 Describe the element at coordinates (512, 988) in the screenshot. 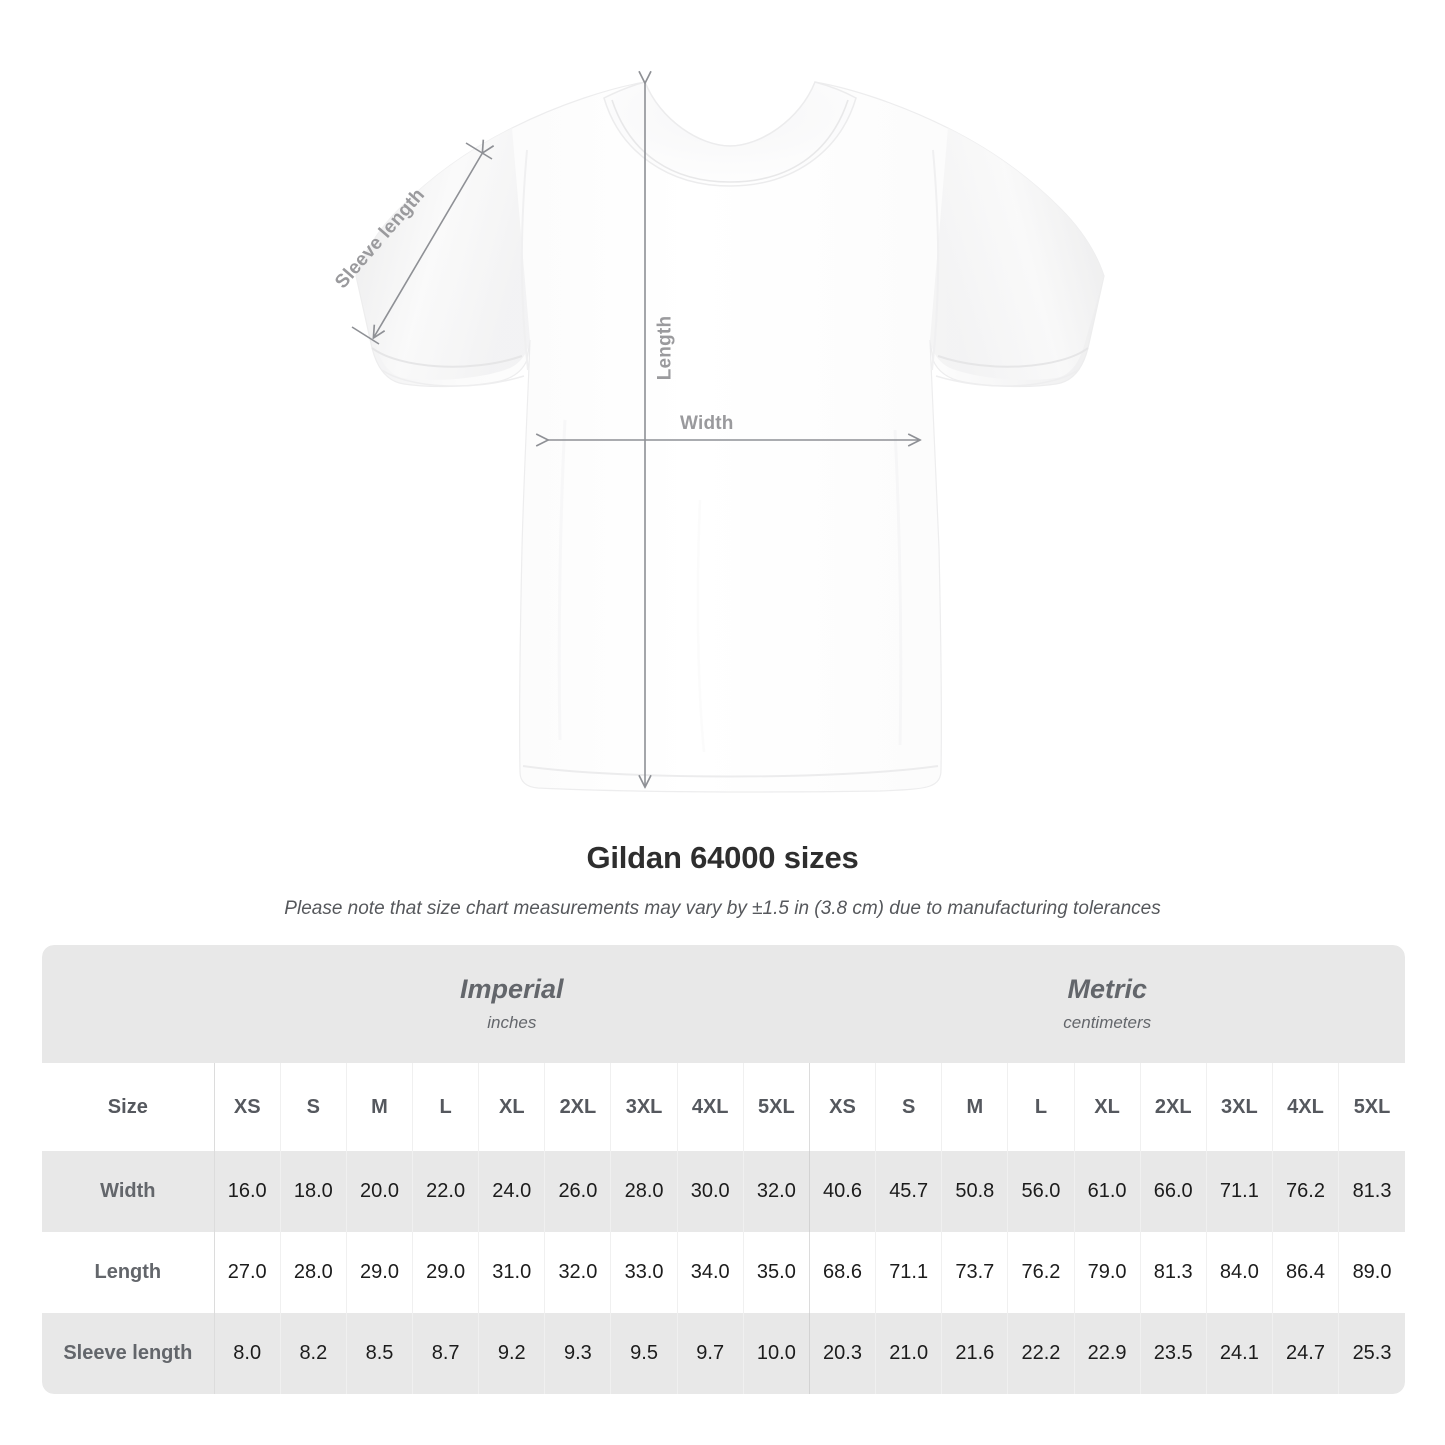

I see `unit-name: Imperial` at that location.